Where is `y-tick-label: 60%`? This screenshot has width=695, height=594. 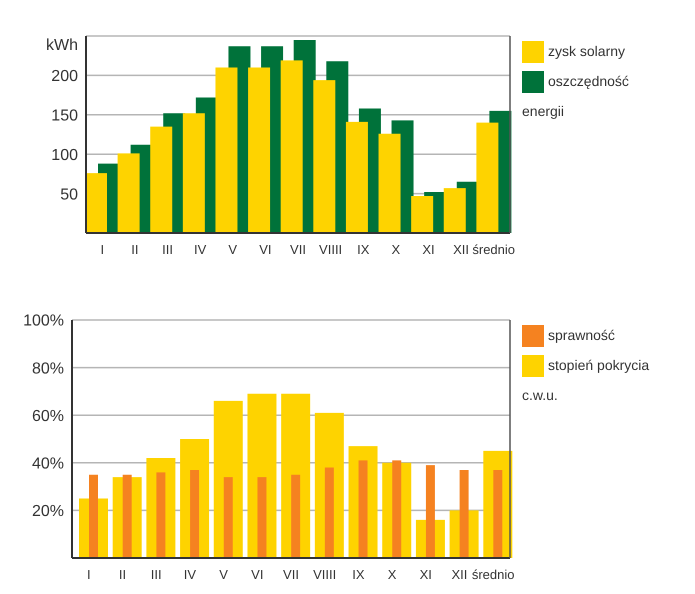
y-tick-label: 60% is located at coordinates (48, 416).